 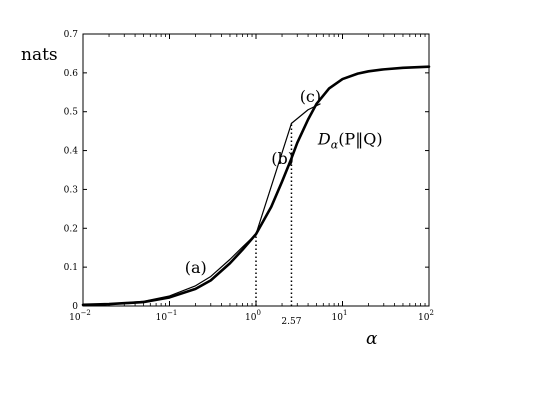 I want to click on curve-annotation: Dα(P‖Q), so click(x=350, y=141).